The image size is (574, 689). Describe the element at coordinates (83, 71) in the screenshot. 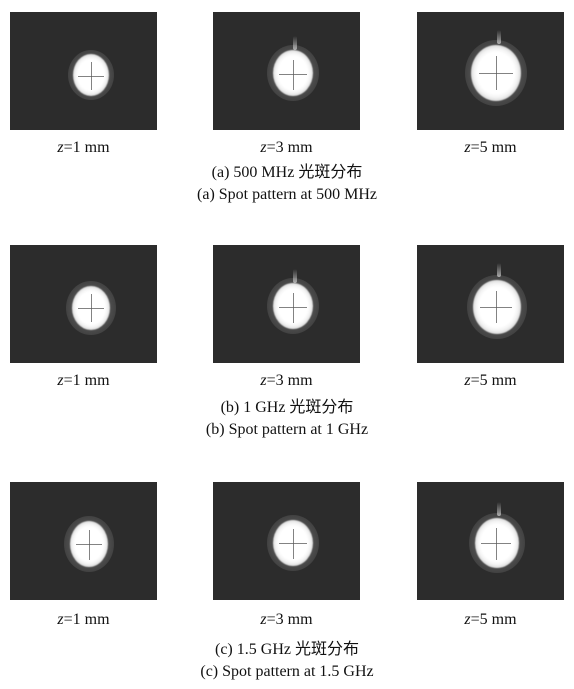

I see `spot-image-a-z1` at that location.